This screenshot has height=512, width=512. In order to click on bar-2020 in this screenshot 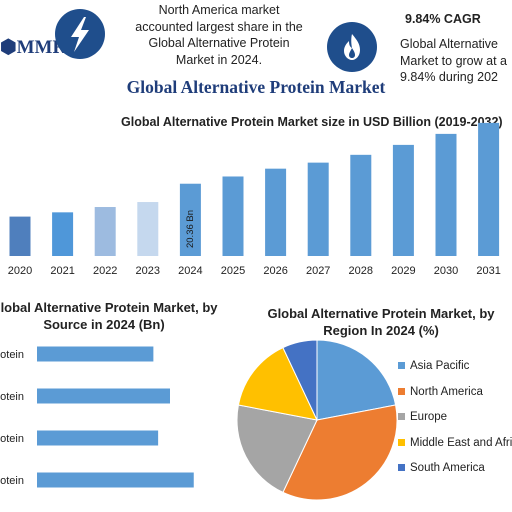, I will do `click(20, 236)`.